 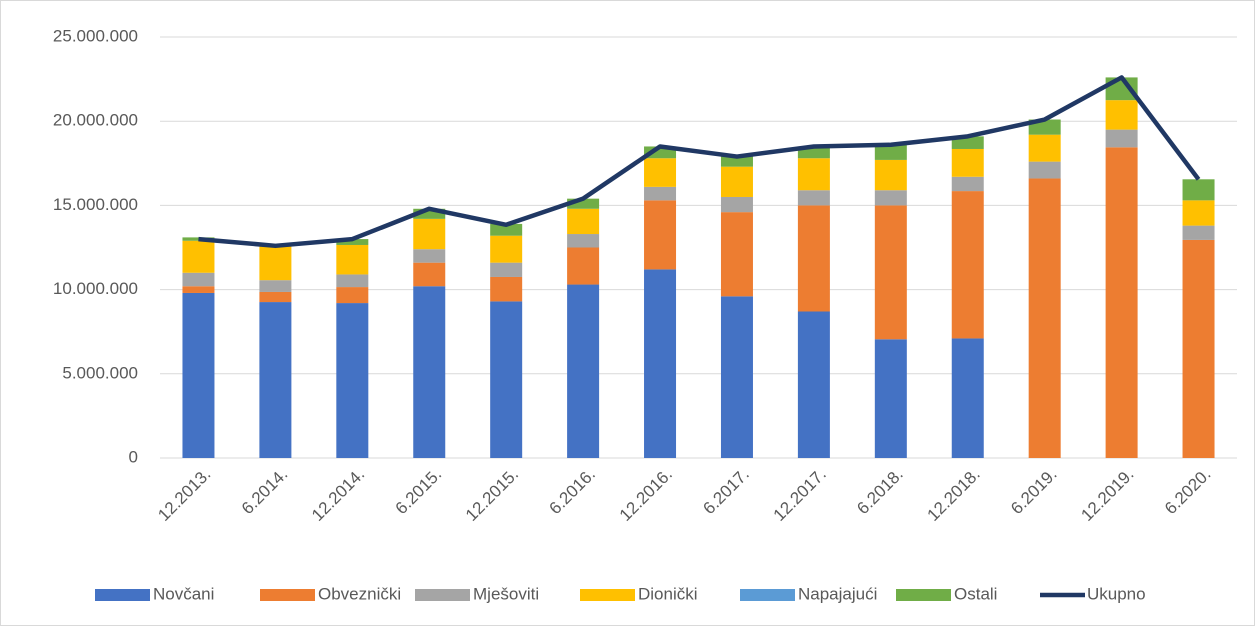 I want to click on y-tick-label: 25.000.000, so click(x=95, y=35).